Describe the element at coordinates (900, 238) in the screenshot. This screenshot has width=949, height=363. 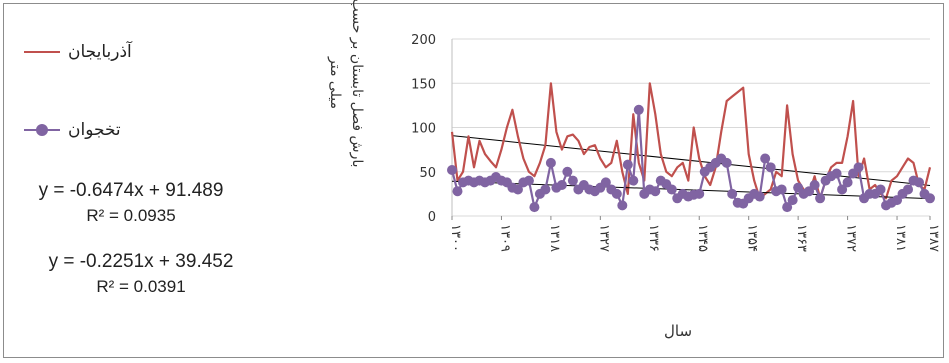
I see `x-tick-81: ۱۳۸۱` at that location.